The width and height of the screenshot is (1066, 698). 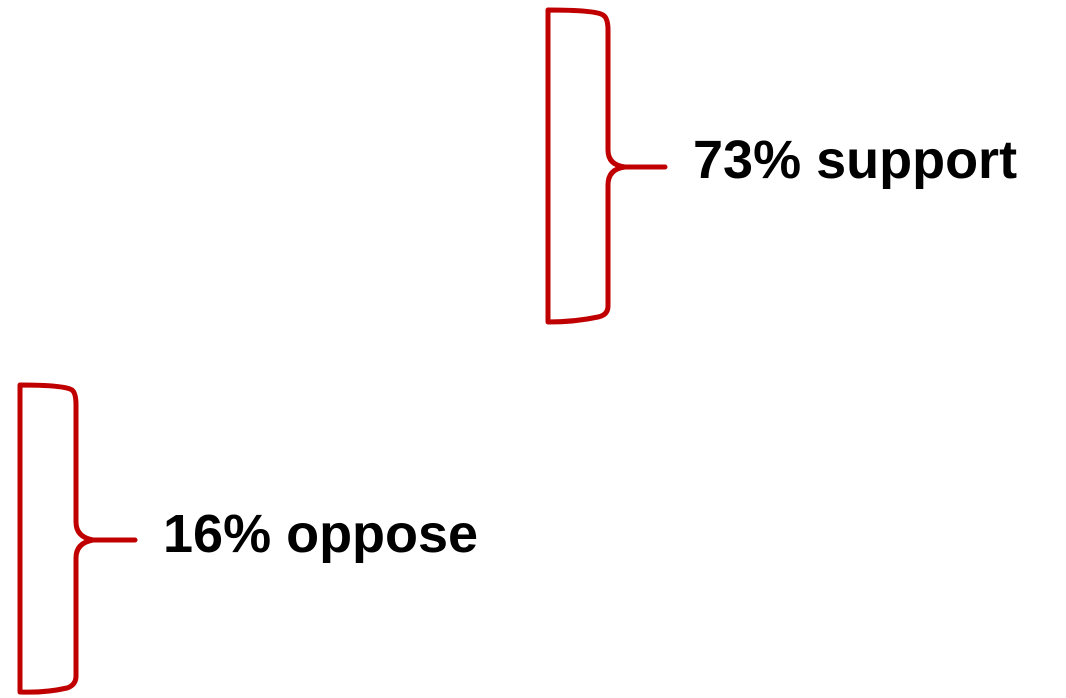 I want to click on annotation-label: 16% oppose, so click(x=320, y=534).